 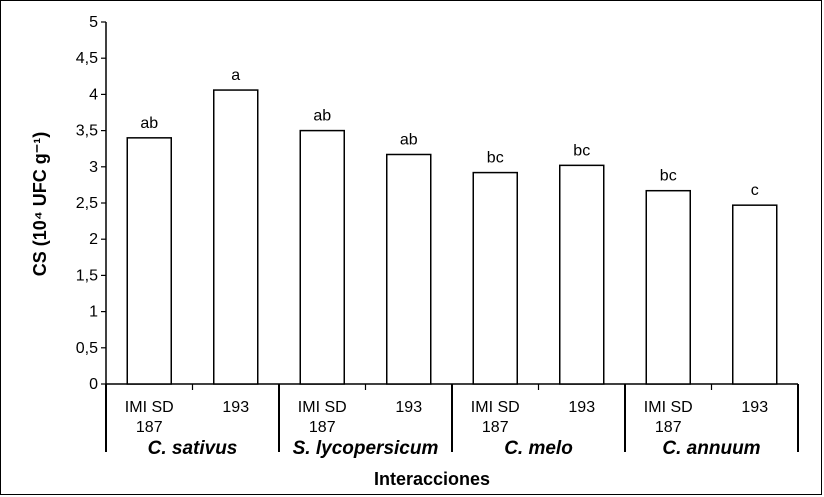 I want to click on y-tick-label: 1, so click(x=93, y=312).